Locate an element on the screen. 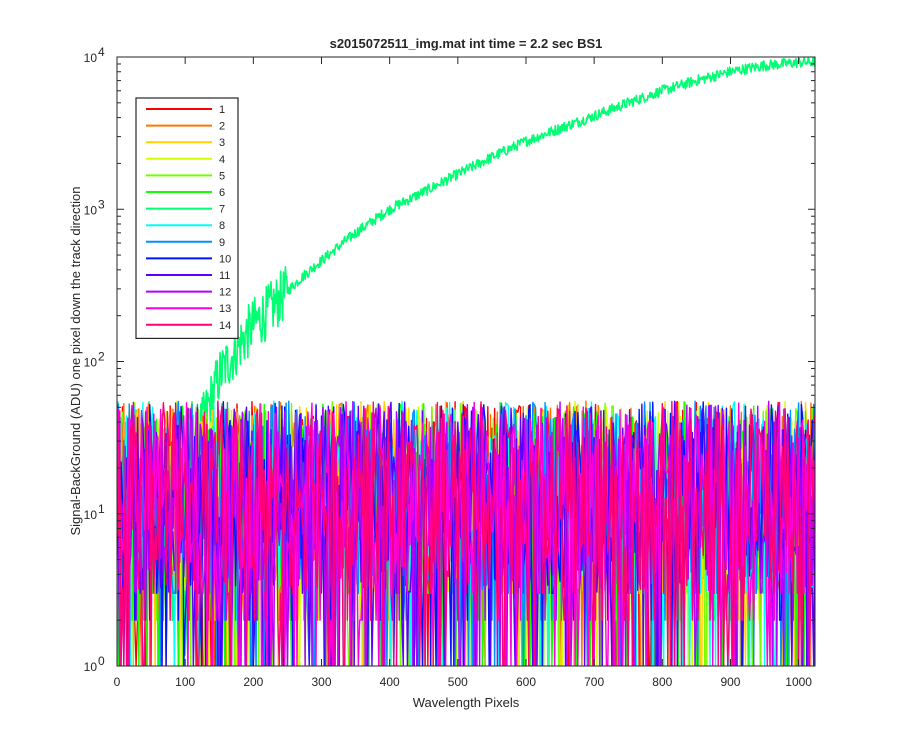 The height and width of the screenshot is (750, 900). legend-label-9: 9 is located at coordinates (222, 243).